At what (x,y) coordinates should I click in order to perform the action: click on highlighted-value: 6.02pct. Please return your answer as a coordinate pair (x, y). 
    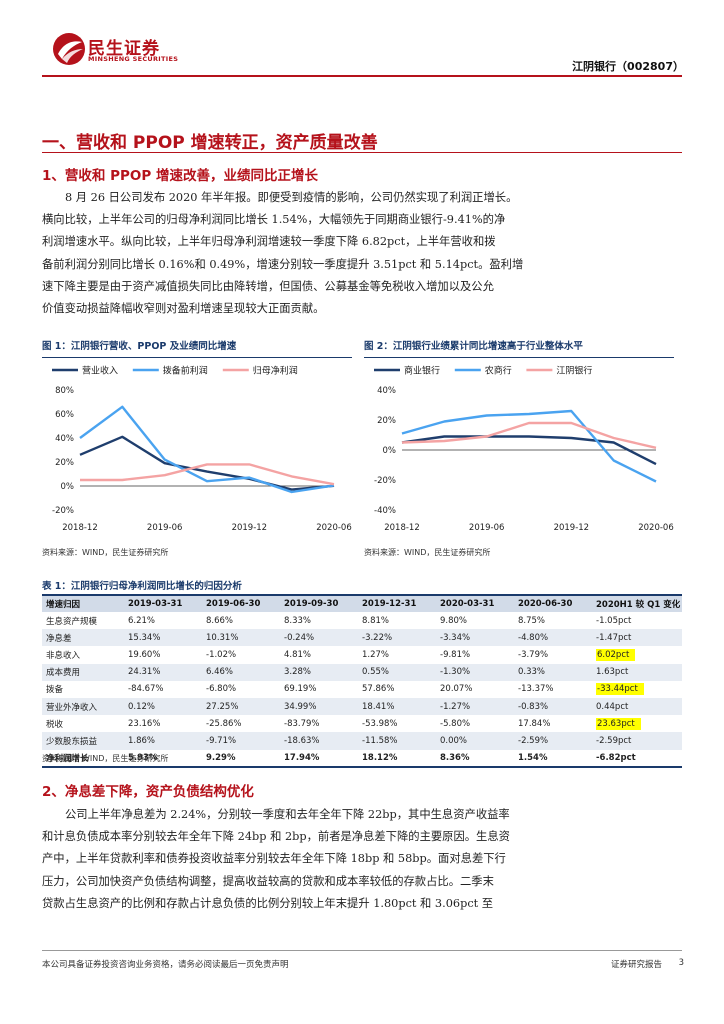
    Looking at the image, I should click on (616, 654).